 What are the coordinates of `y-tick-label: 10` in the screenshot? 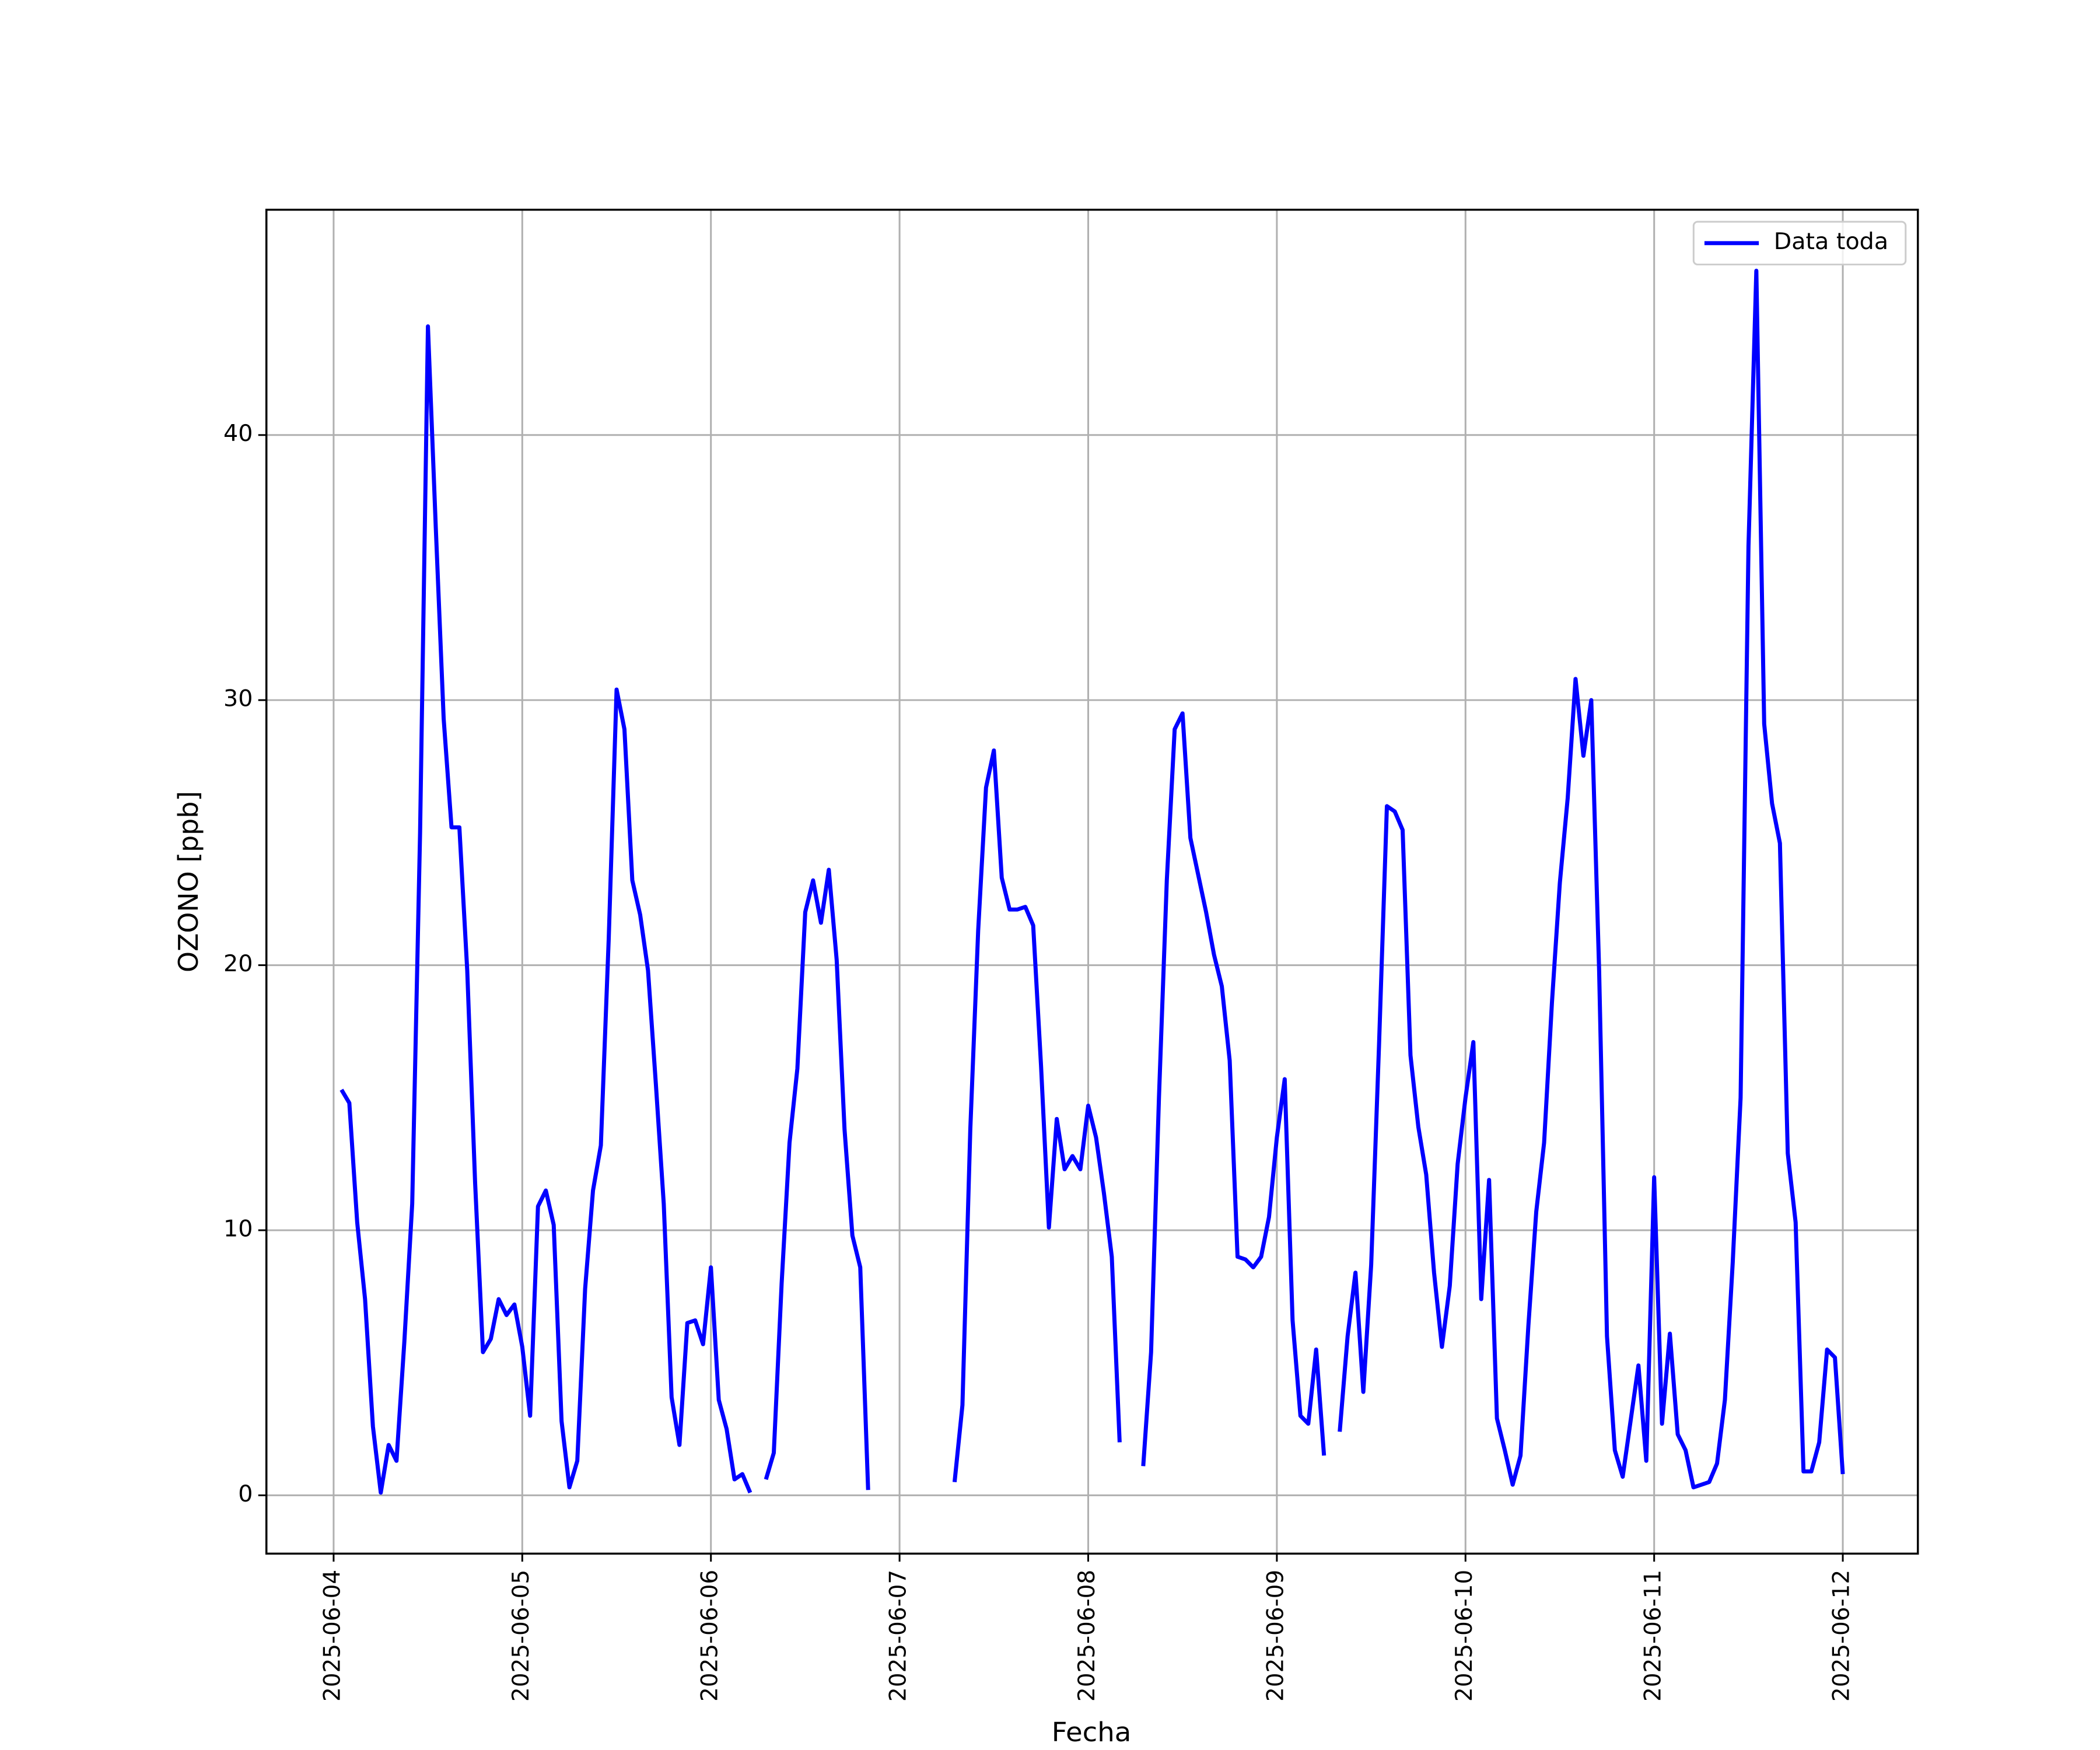 It's located at (238, 1229).